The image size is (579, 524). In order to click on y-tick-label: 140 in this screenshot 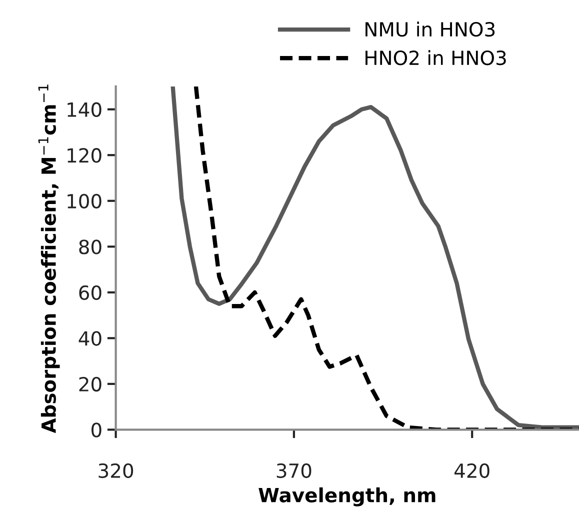, I will do `click(85, 110)`.